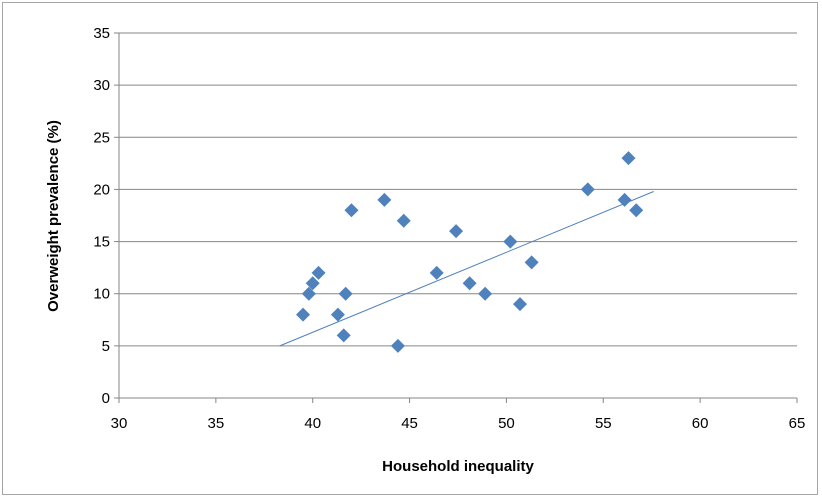 This screenshot has width=822, height=499. Describe the element at coordinates (603, 423) in the screenshot. I see `x-tick-label: 55` at that location.